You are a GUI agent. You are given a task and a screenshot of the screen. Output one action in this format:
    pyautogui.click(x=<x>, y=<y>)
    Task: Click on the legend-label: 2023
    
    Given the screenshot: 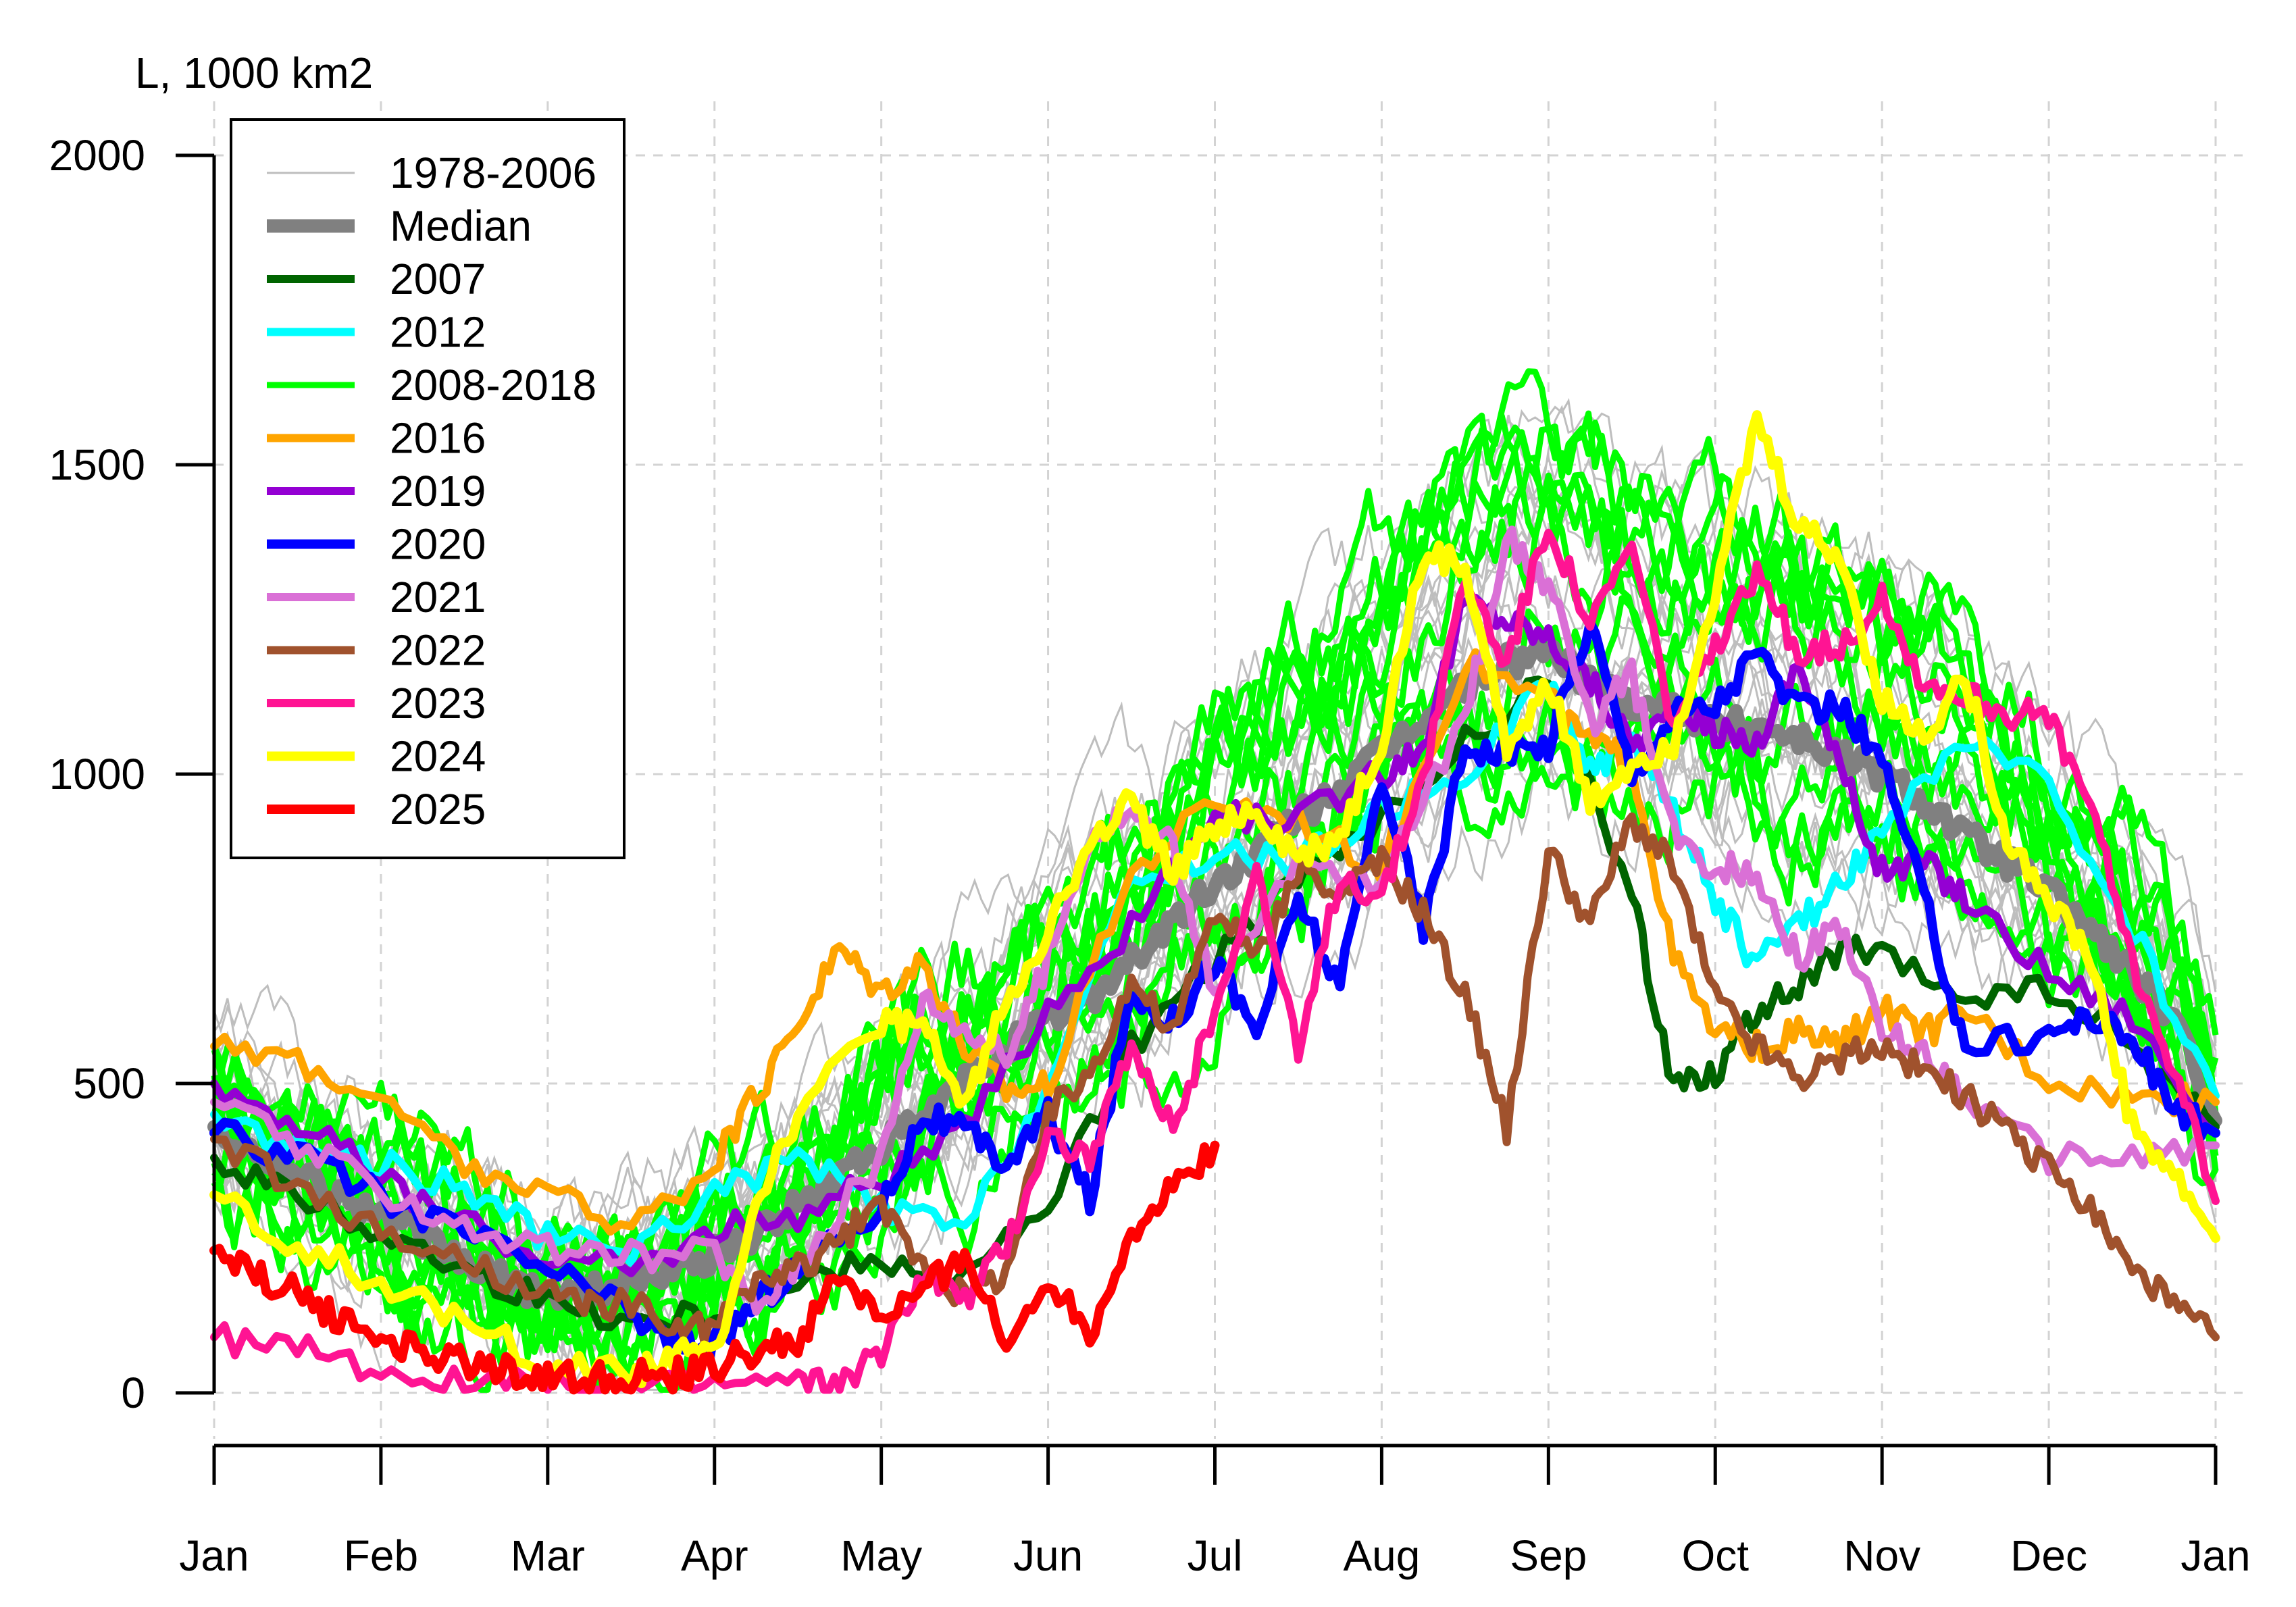 What is the action you would take?
    pyautogui.click(x=438, y=703)
    